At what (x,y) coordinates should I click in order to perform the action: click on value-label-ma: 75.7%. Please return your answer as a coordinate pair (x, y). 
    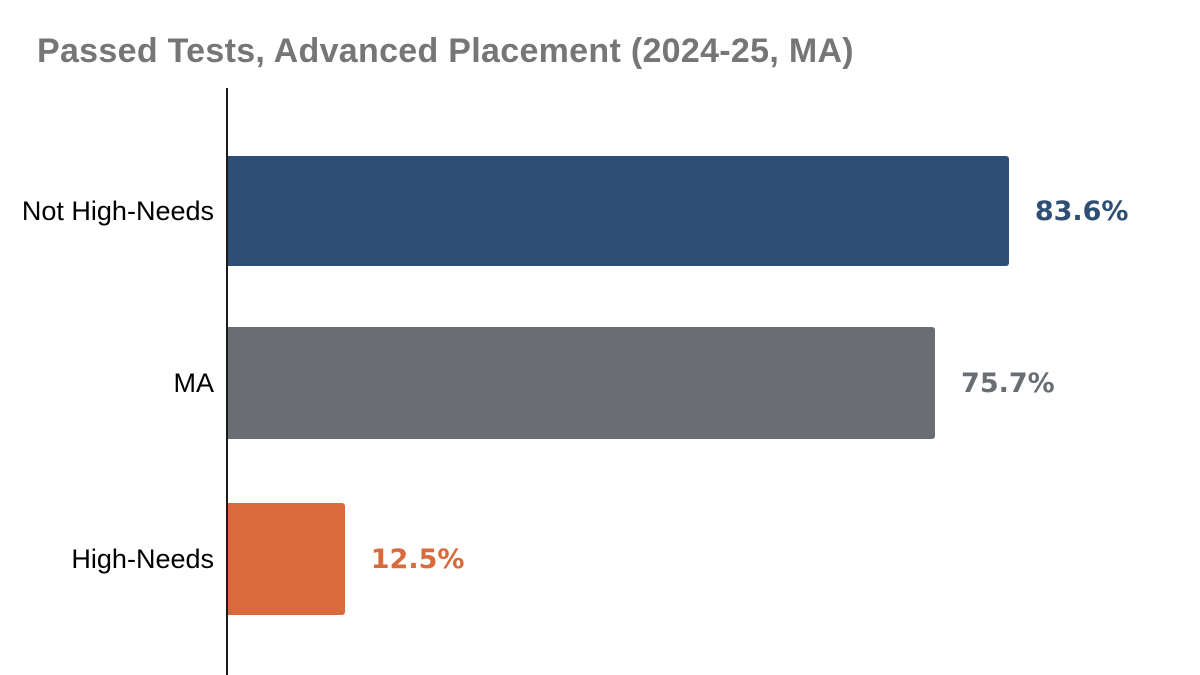
    Looking at the image, I should click on (1008, 383).